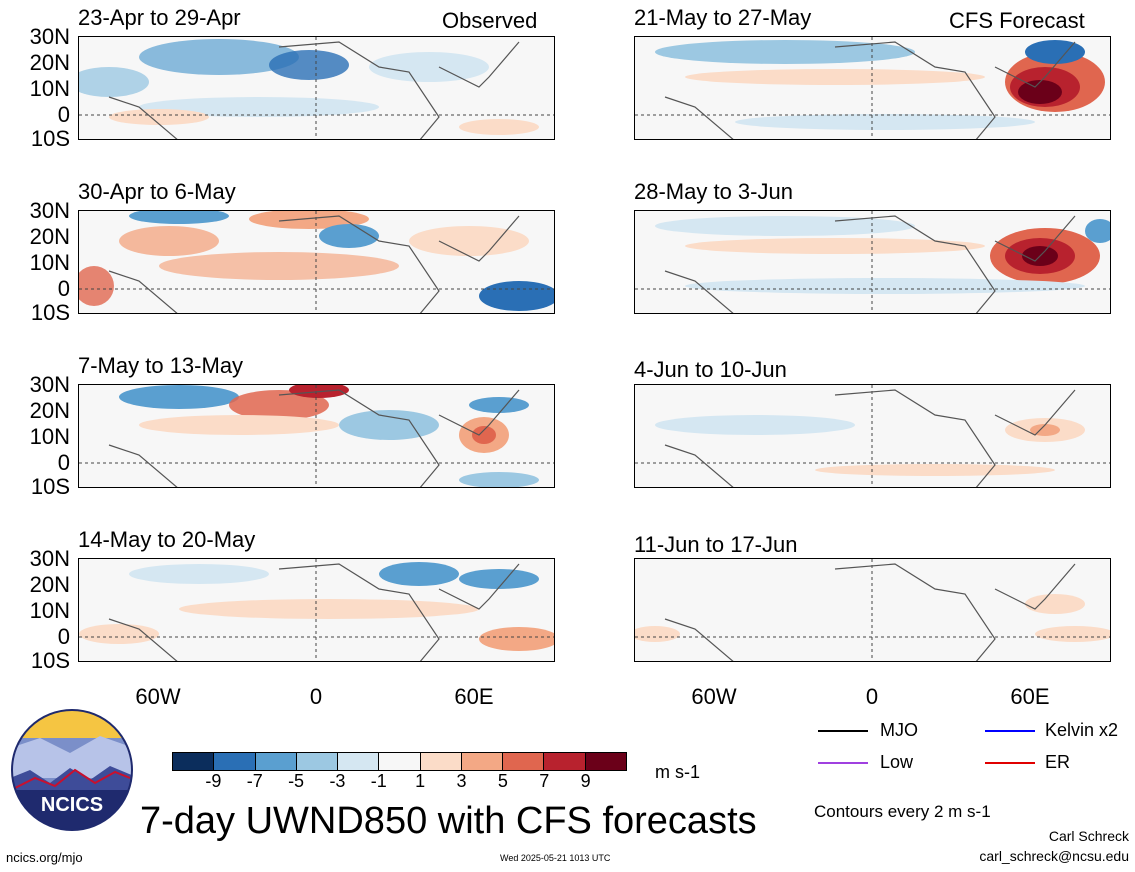 This screenshot has width=1135, height=872. What do you see at coordinates (420, 781) in the screenshot?
I see `colorbar-tick: 1` at bounding box center [420, 781].